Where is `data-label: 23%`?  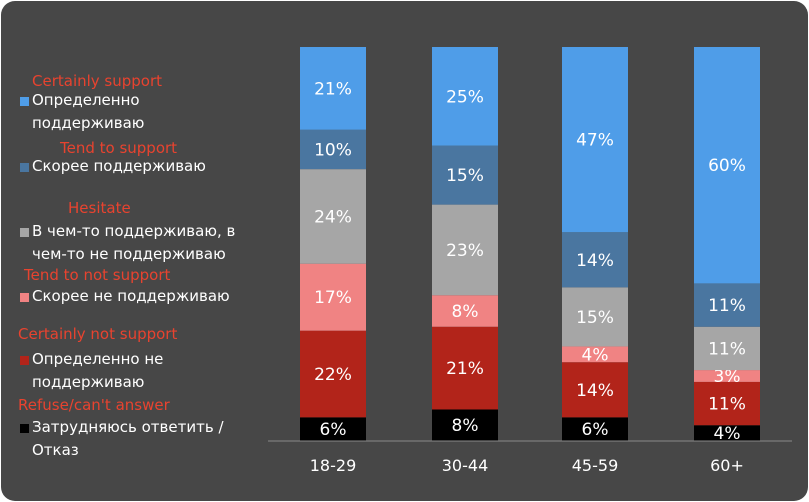 data-label: 23% is located at coordinates (465, 251).